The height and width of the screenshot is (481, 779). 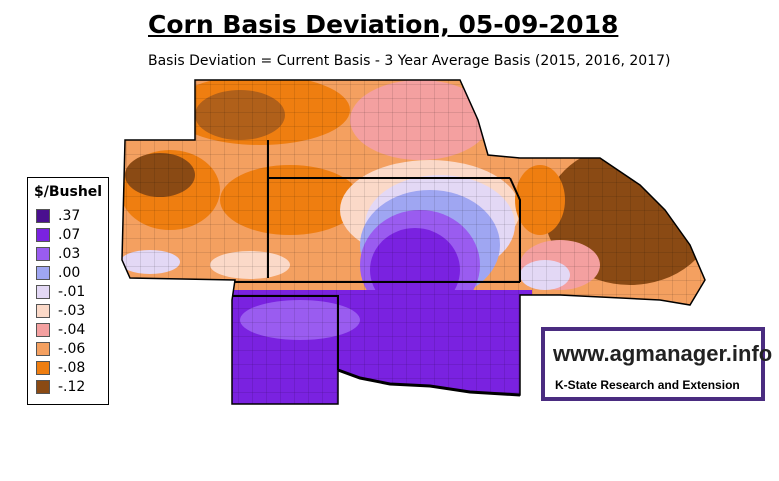 What do you see at coordinates (663, 353) in the screenshot?
I see `brand-url: www.agmanager.info` at bounding box center [663, 353].